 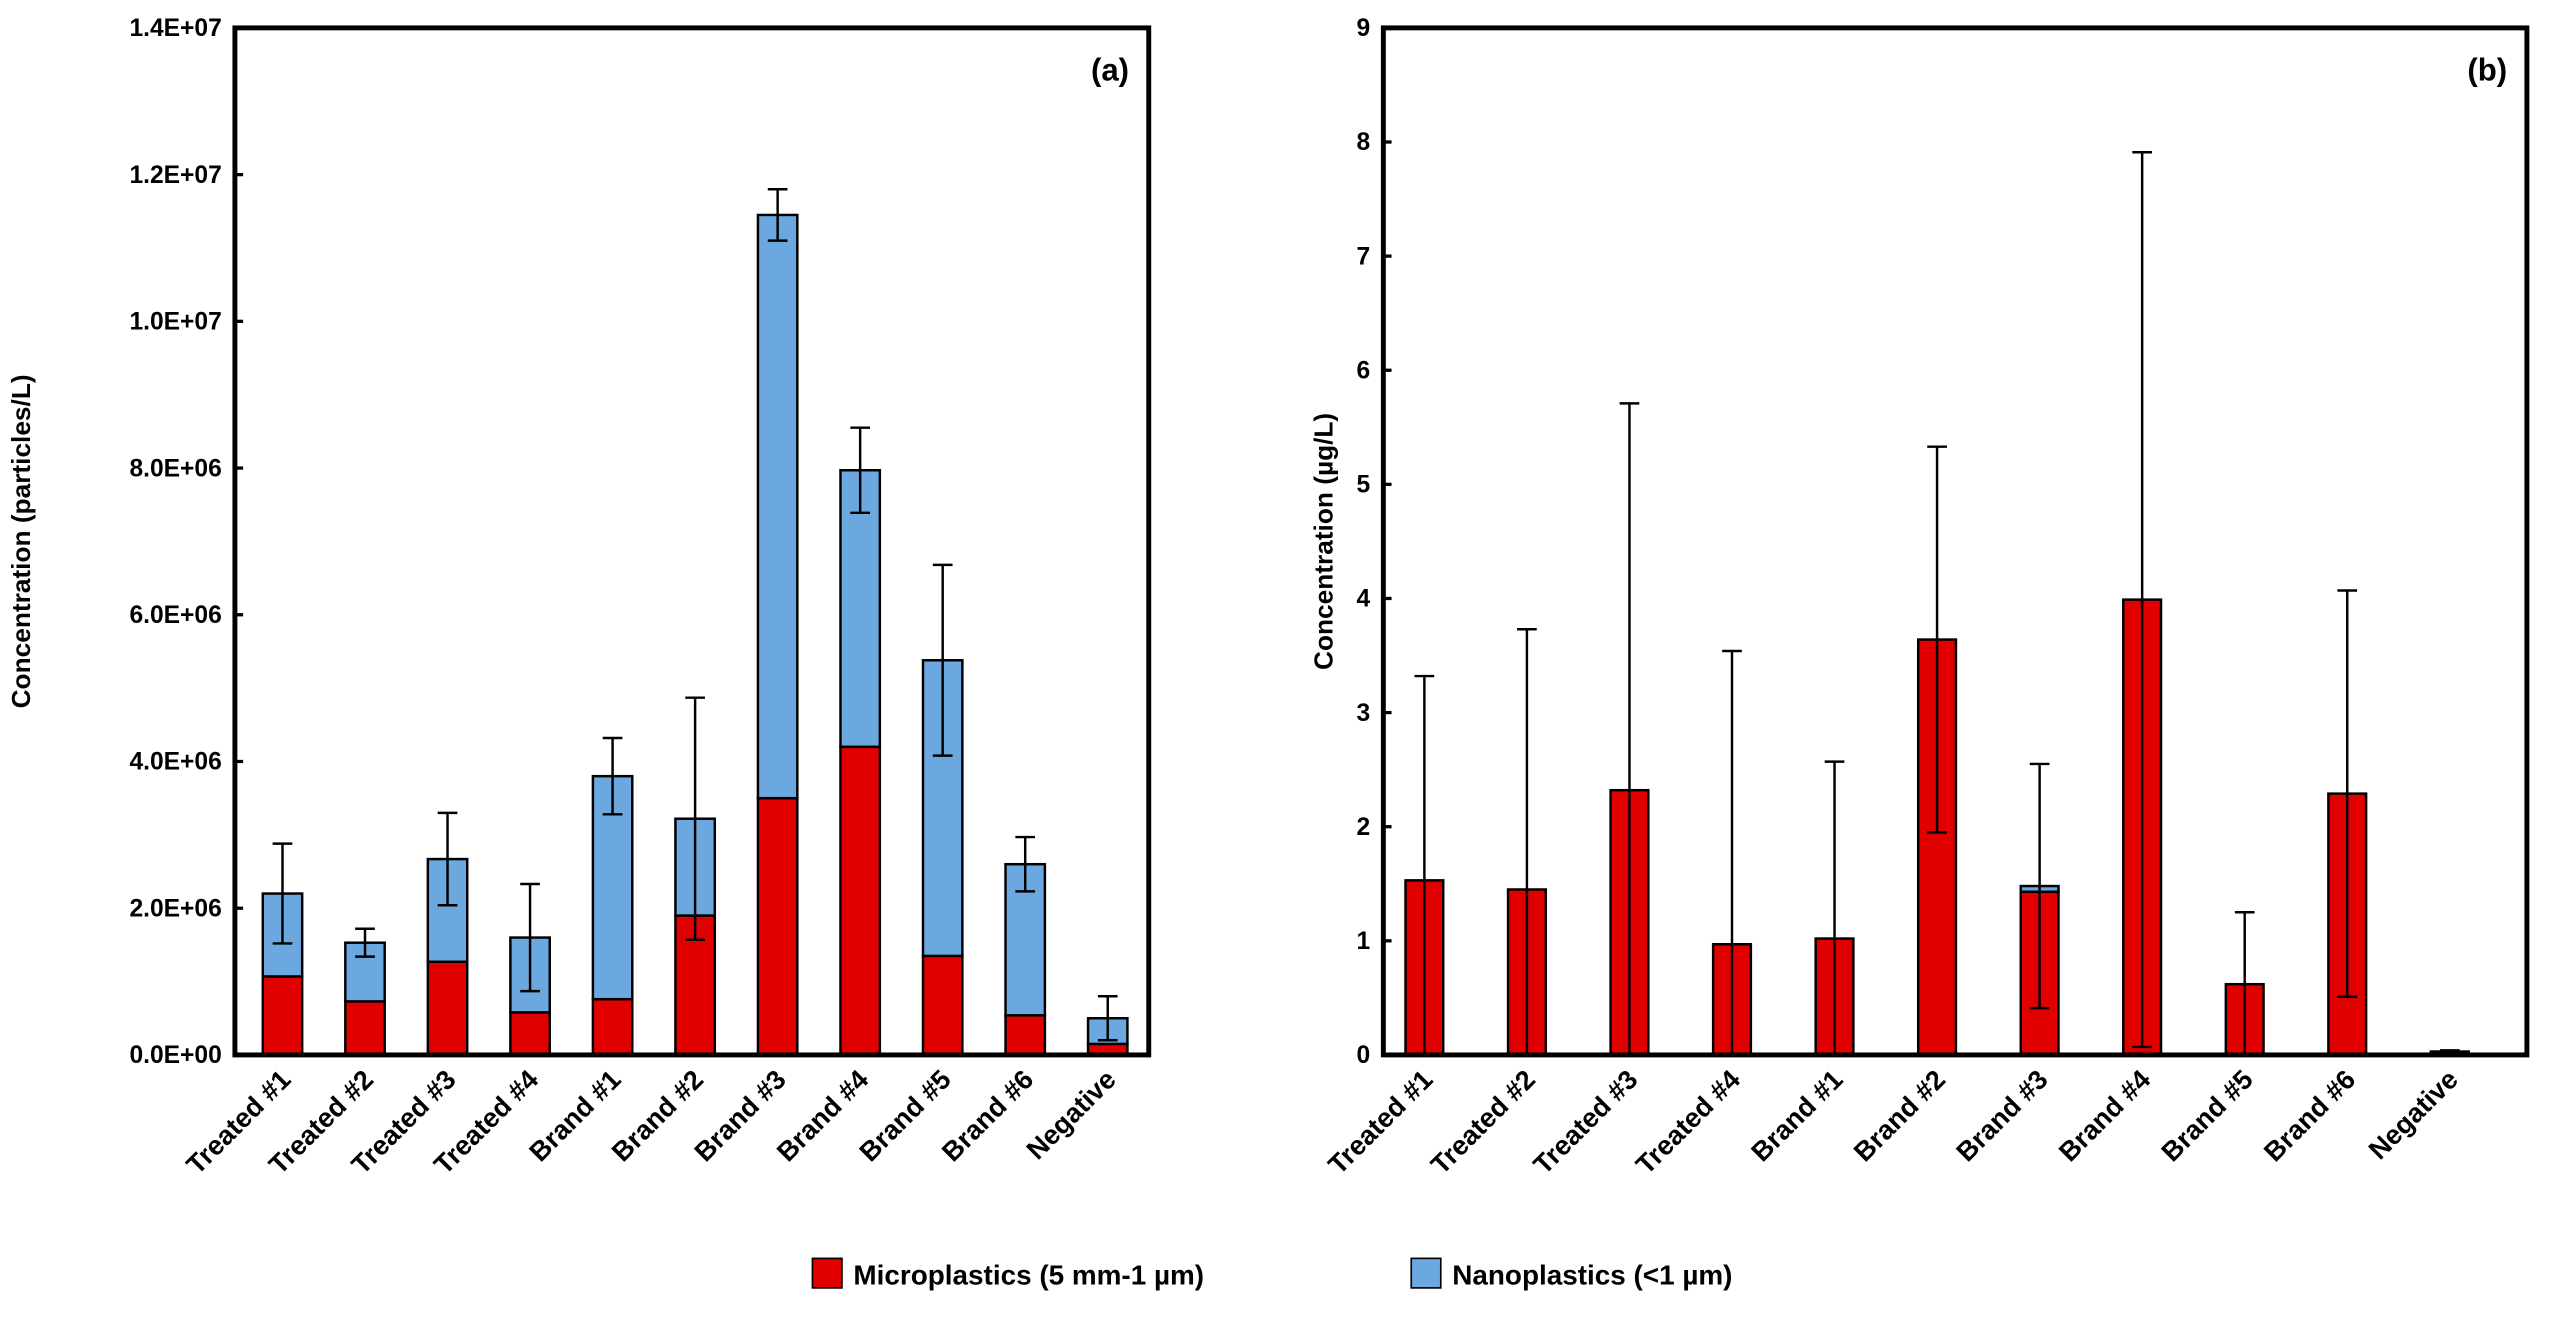 What do you see at coordinates (1364, 1055) in the screenshot?
I see `y-tick-label: 0` at bounding box center [1364, 1055].